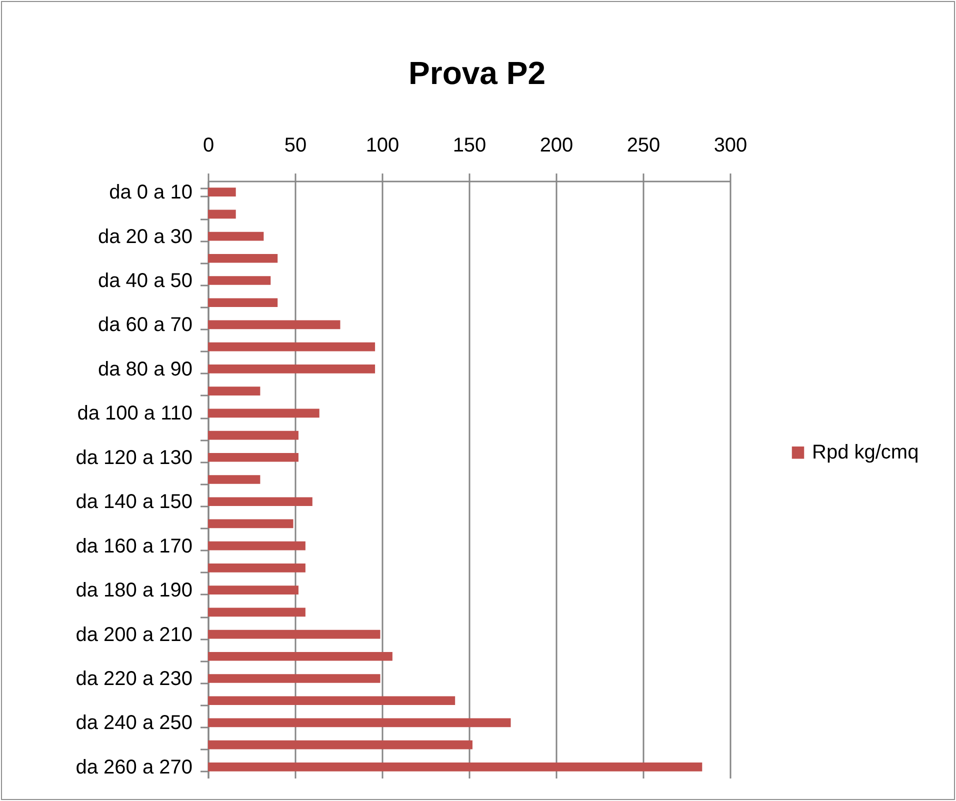  I want to click on x-tick-label: 300, so click(731, 145).